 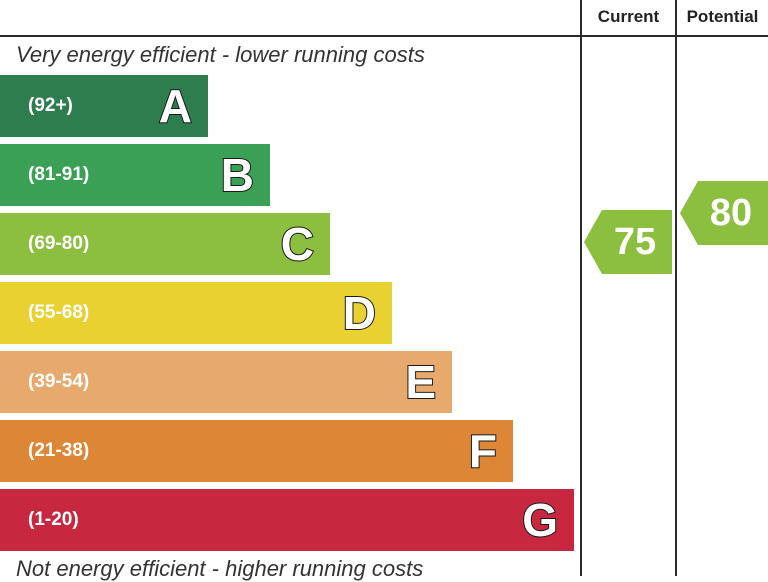 I want to click on potential-arrow-shape, so click(x=724, y=213).